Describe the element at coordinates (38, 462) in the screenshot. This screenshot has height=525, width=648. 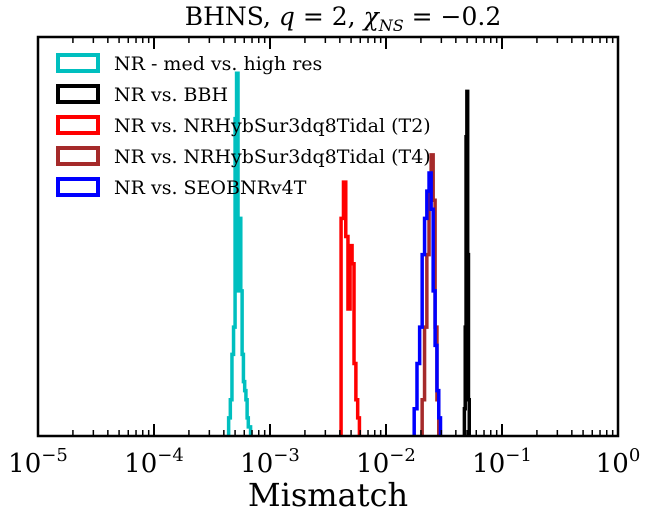
I see `x-tick-label: 10⁻⁵` at that location.